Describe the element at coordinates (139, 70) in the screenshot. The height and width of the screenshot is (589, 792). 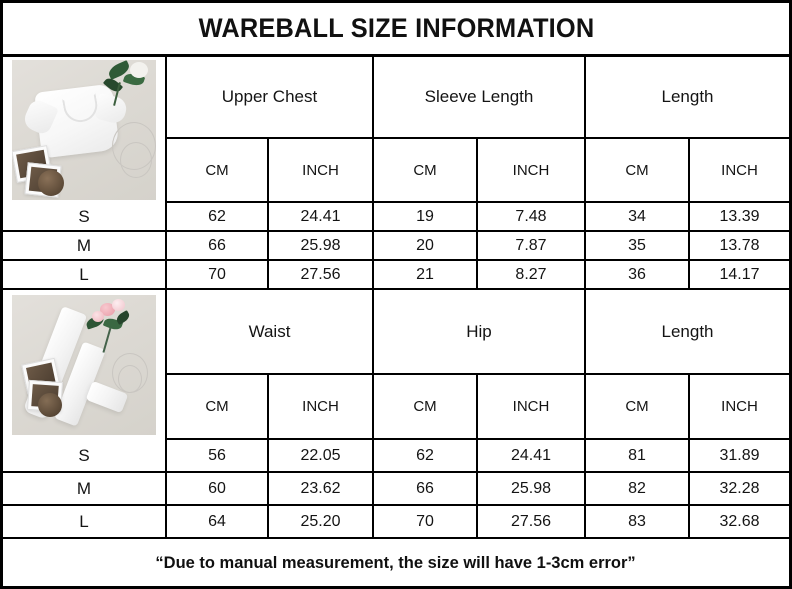
I see `flower-icon` at that location.